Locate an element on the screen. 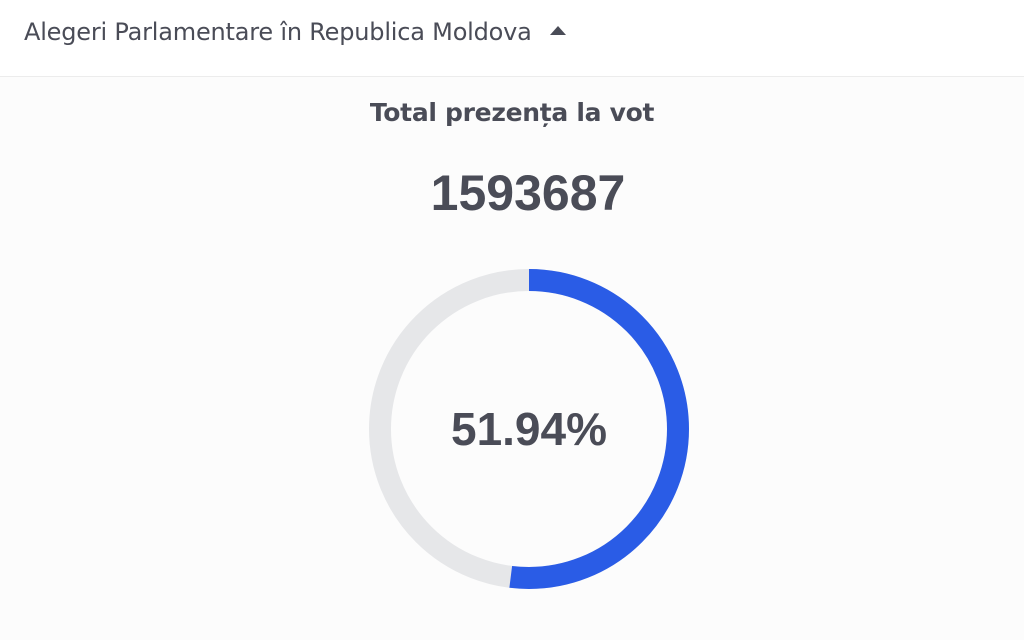 The width and height of the screenshot is (1024, 640). turnout-percent: 51.94% is located at coordinates (528, 429).